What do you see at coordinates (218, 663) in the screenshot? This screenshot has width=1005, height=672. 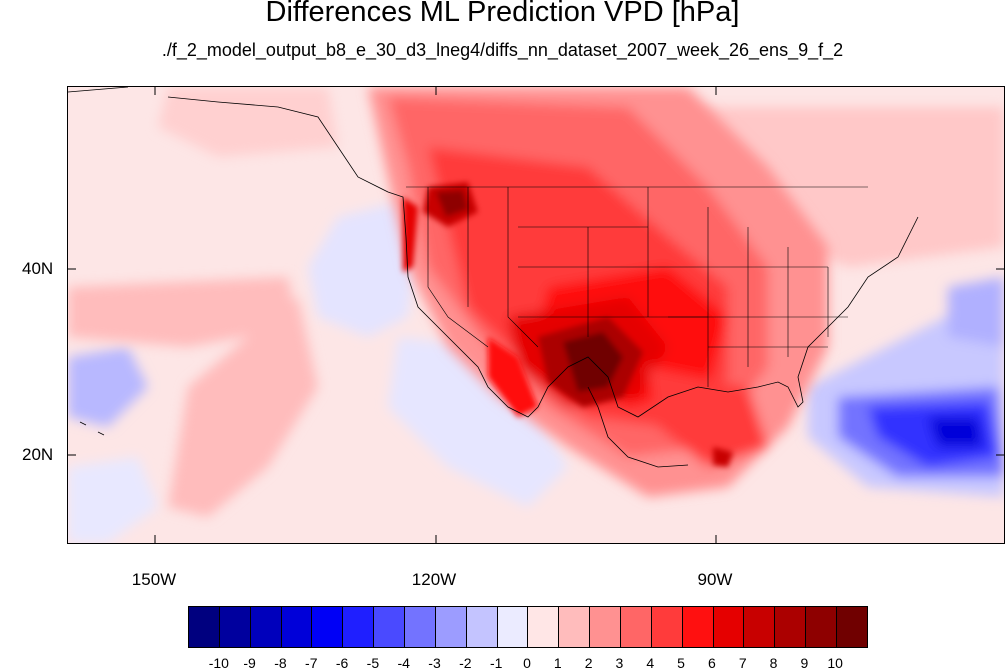 I see `colorbar-tick-label: -10` at bounding box center [218, 663].